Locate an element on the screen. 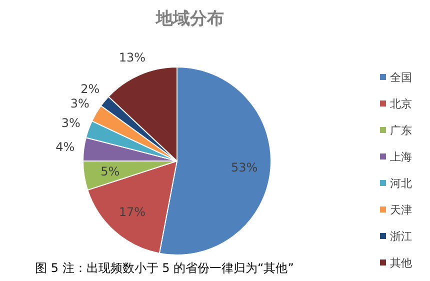 The image size is (430, 281). caption: 图 5 注：出现频数小于 5 的省份一律归为“其他” is located at coordinates (164, 268).